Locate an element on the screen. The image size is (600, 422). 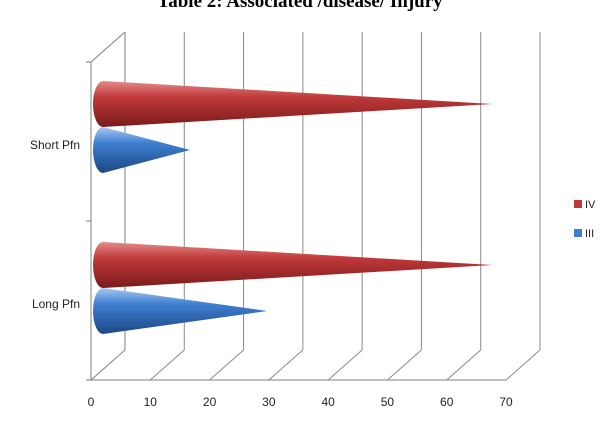
x-tick-label: 30 is located at coordinates (269, 402).